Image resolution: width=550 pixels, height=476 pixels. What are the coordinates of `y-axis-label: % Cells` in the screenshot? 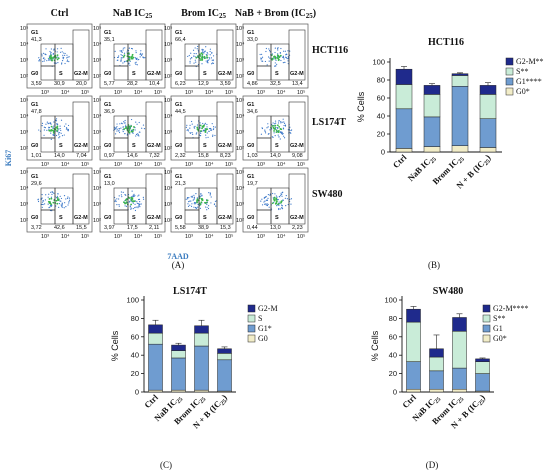 It's located at (375, 345).